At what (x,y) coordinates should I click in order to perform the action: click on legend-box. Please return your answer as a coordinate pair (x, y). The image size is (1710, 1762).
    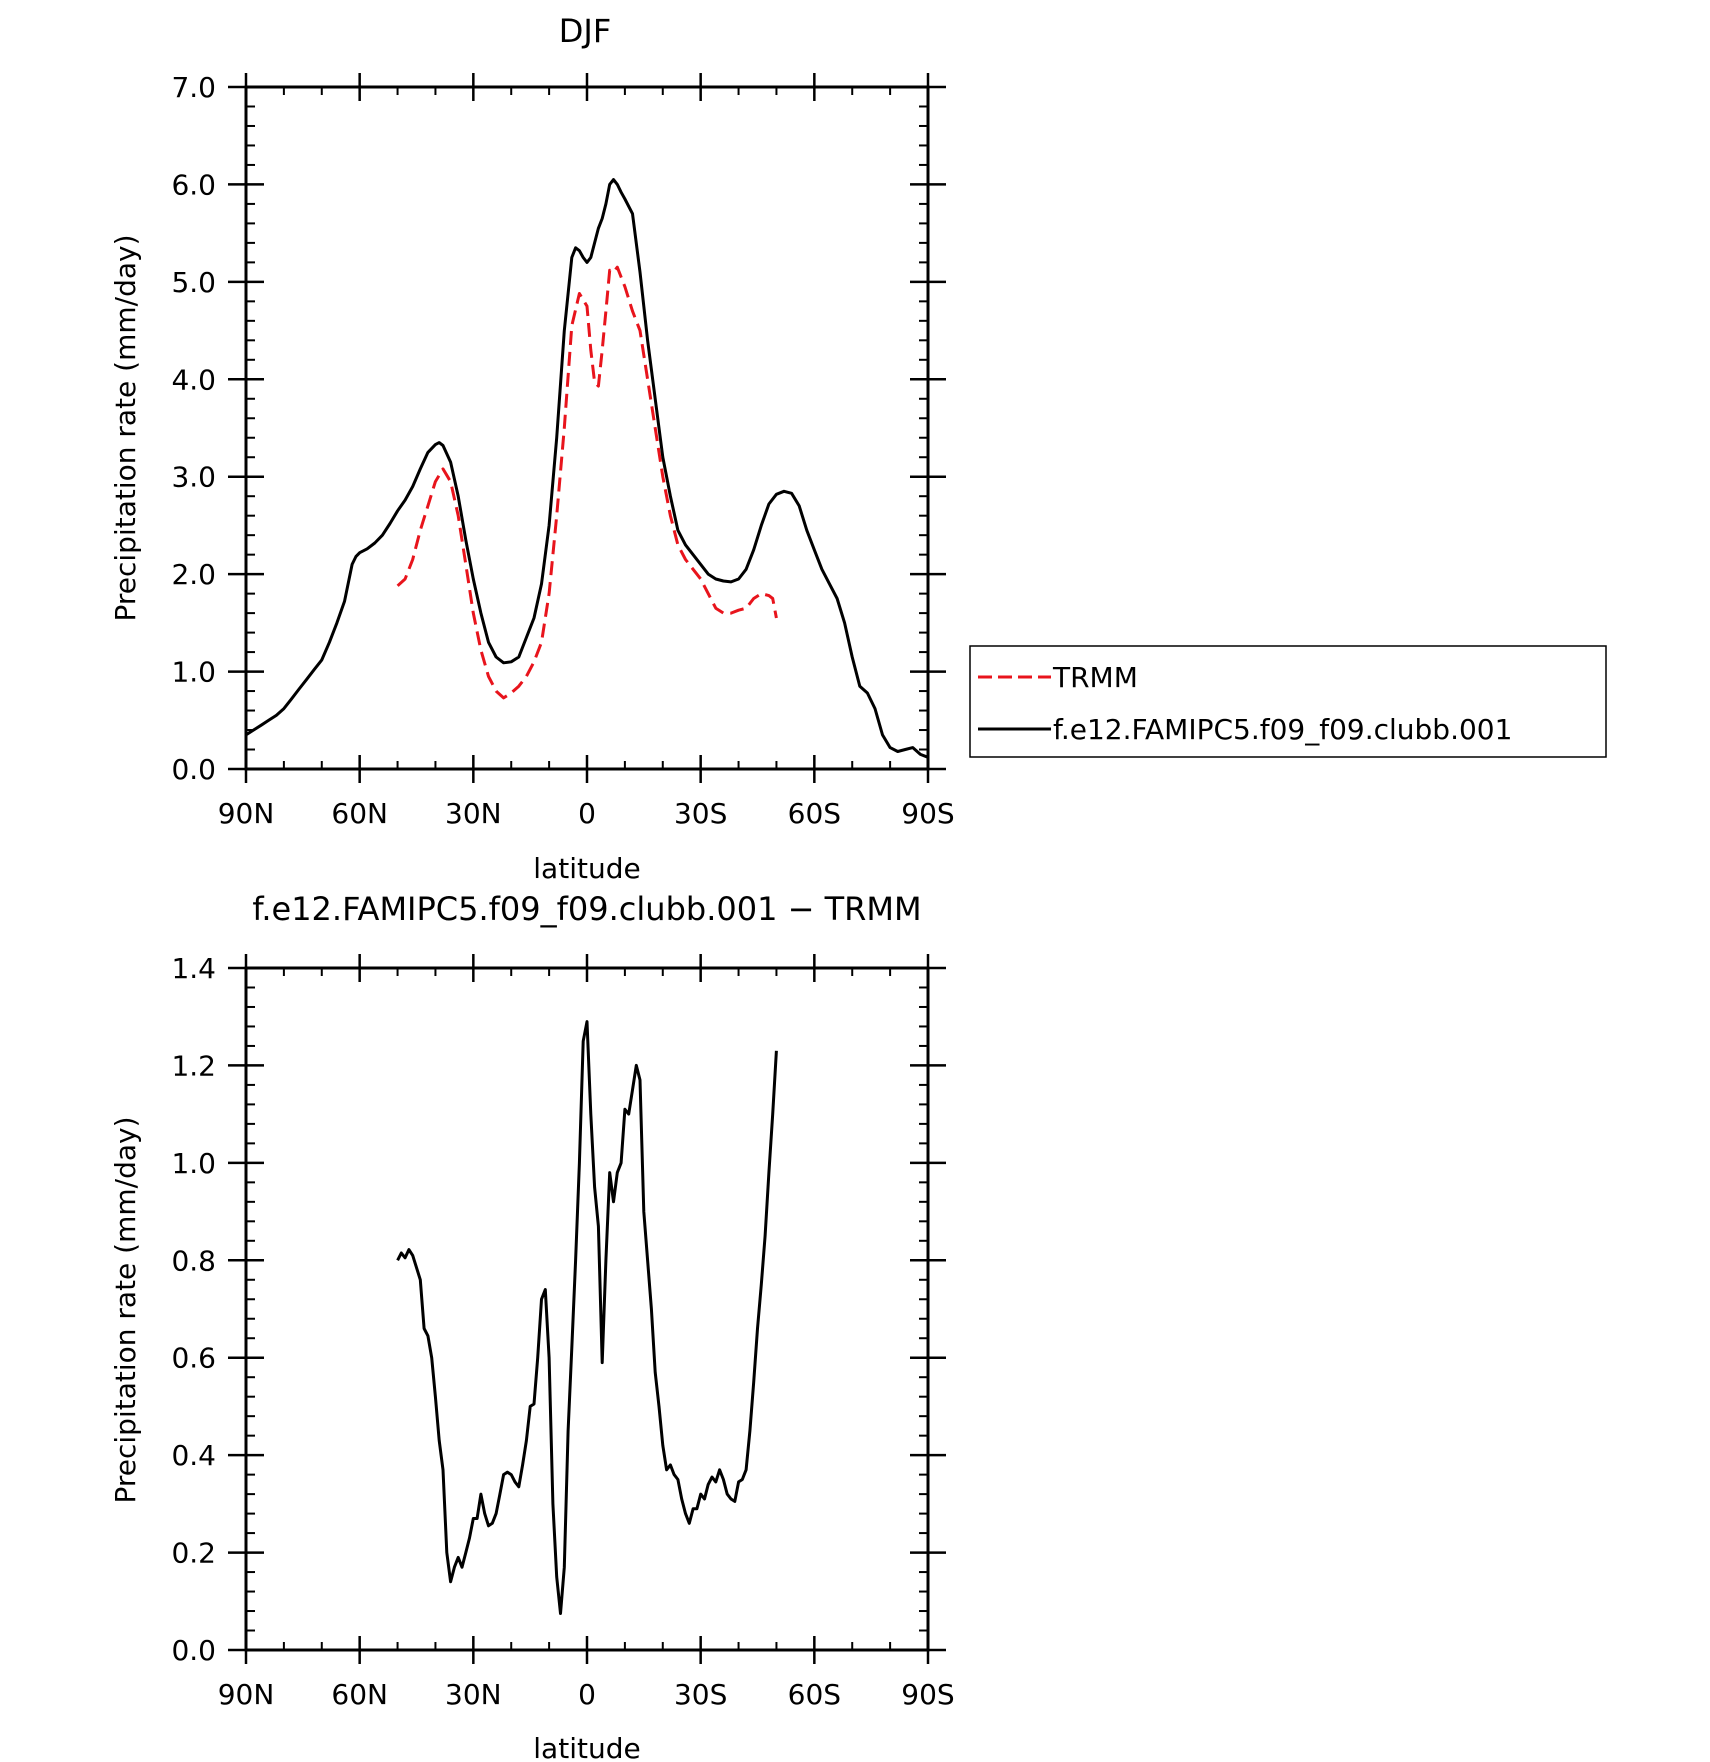
    Looking at the image, I should click on (1288, 701).